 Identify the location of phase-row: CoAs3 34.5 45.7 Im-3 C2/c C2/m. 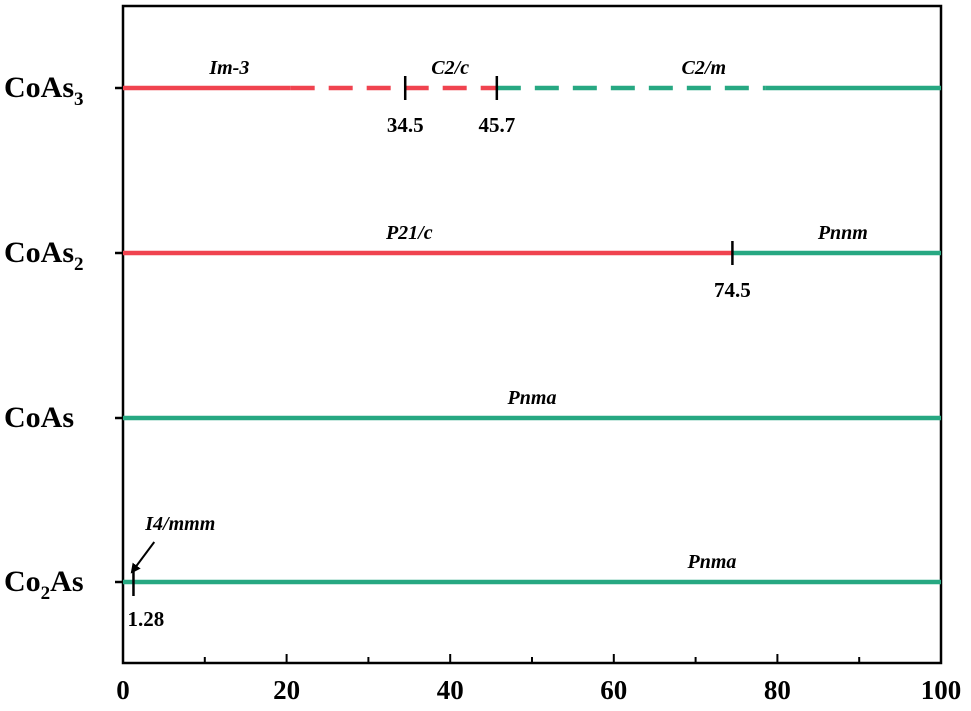
(472, 97).